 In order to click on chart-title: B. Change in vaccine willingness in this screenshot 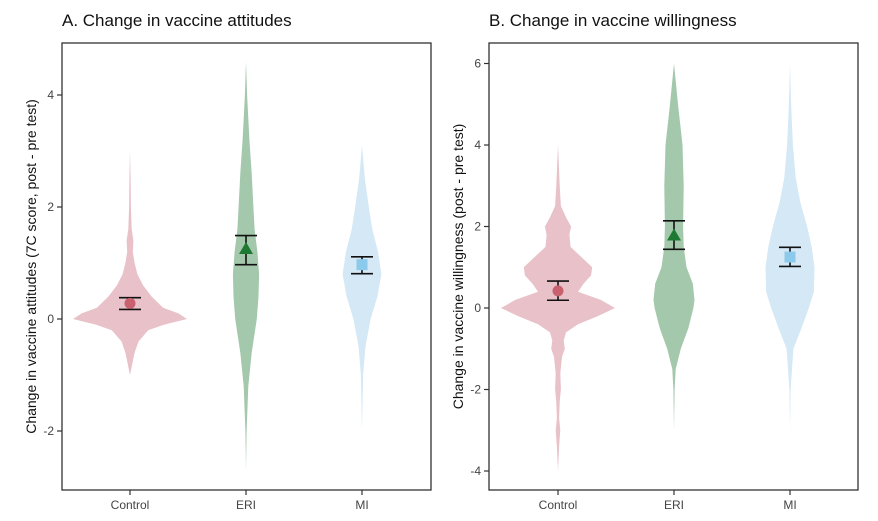, I will do `click(613, 20)`.